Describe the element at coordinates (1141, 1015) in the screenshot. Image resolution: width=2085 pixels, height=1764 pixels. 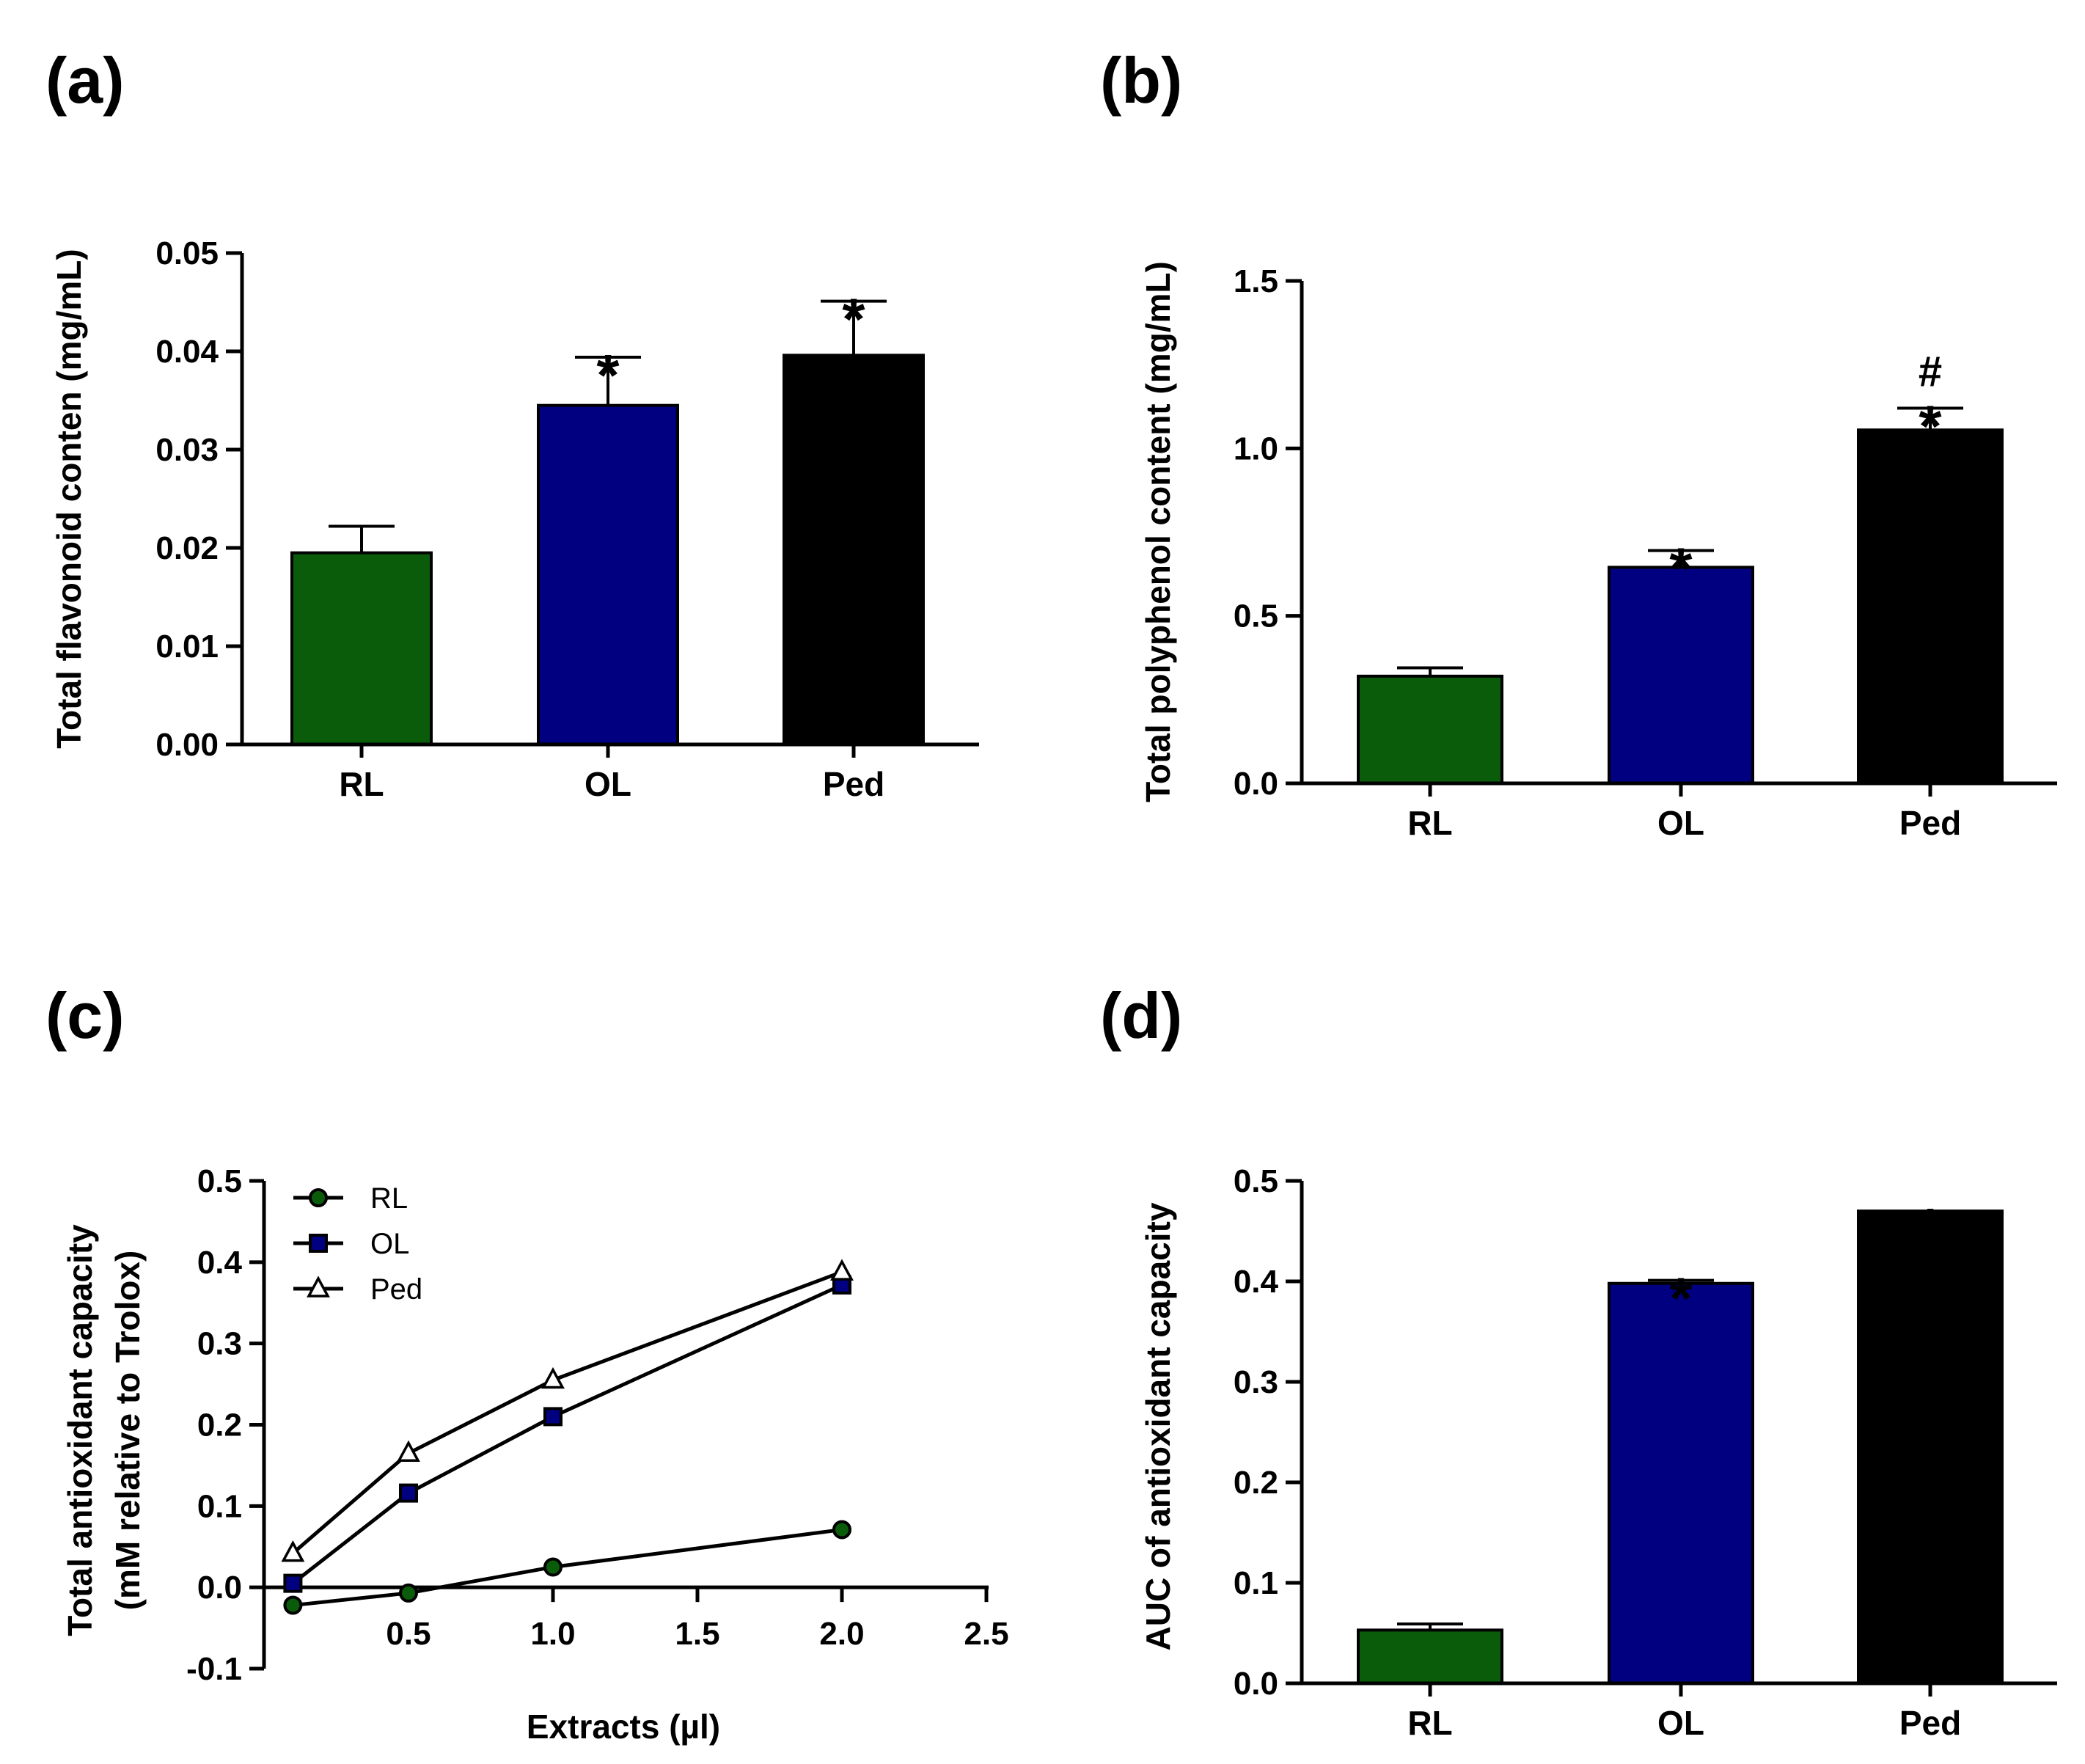
I see `panel-label-d: (d)` at that location.